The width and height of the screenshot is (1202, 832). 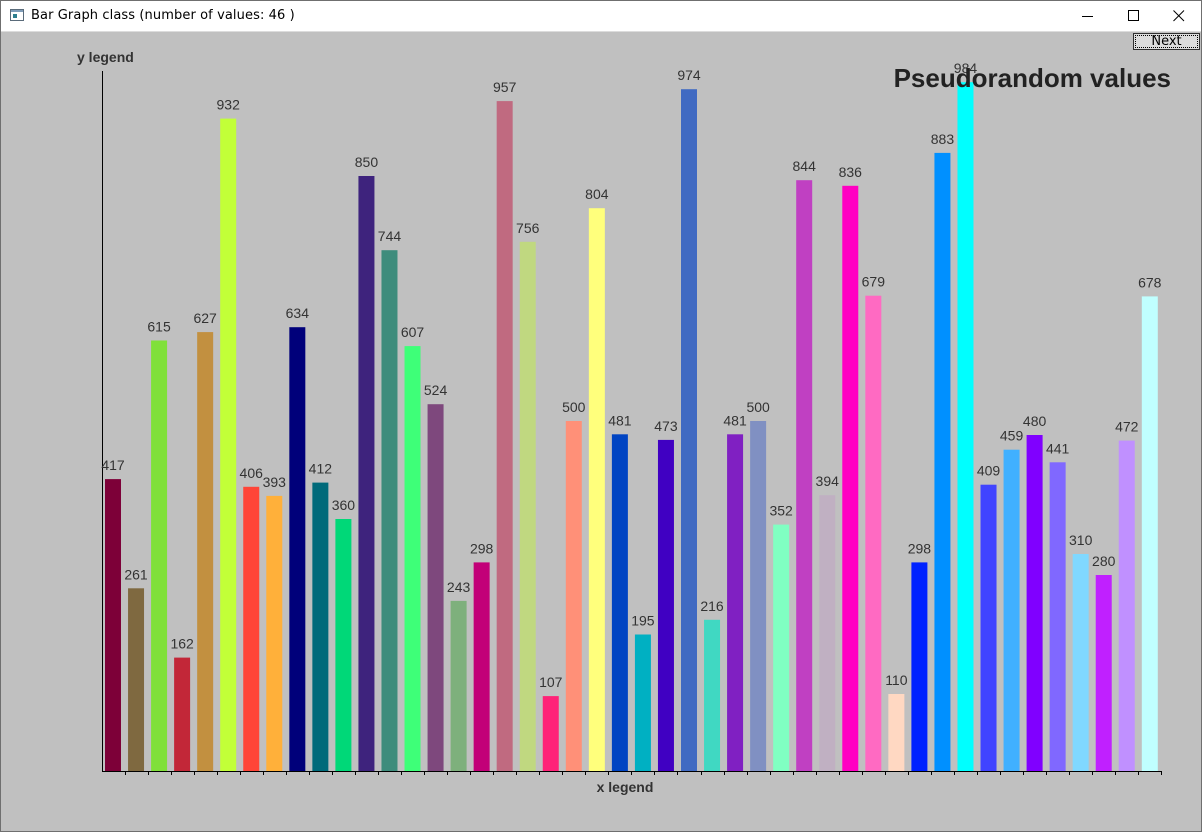 I want to click on minimize-button, so click(x=1088, y=16).